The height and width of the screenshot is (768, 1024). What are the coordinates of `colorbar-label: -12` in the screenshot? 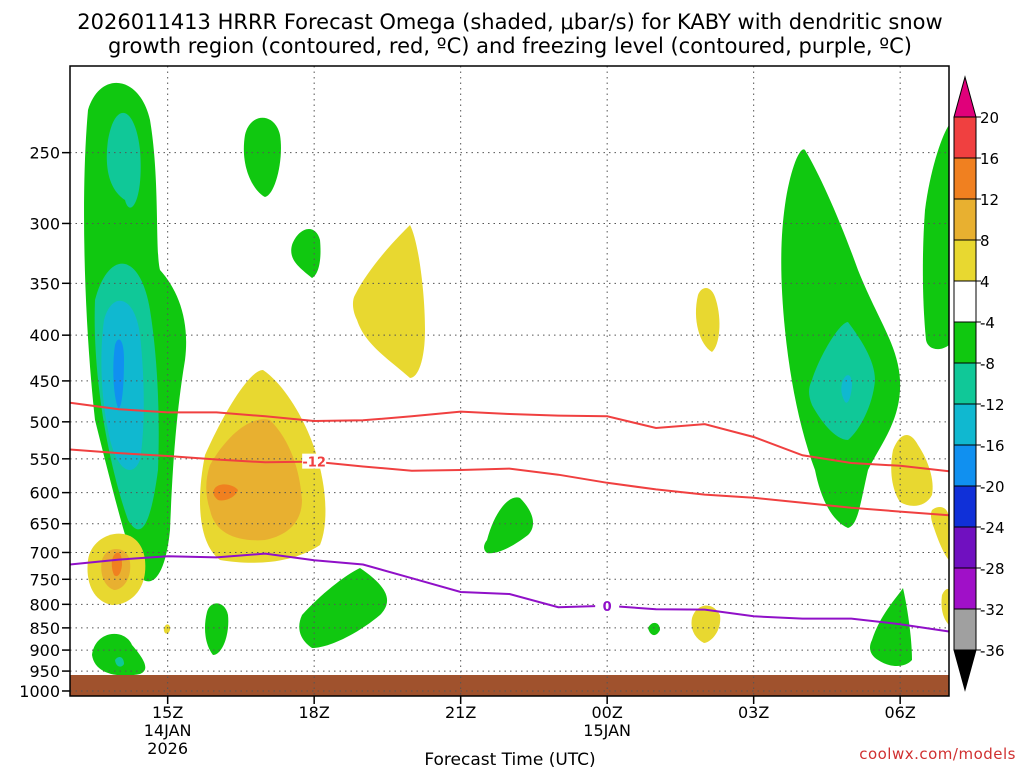 It's located at (992, 405).